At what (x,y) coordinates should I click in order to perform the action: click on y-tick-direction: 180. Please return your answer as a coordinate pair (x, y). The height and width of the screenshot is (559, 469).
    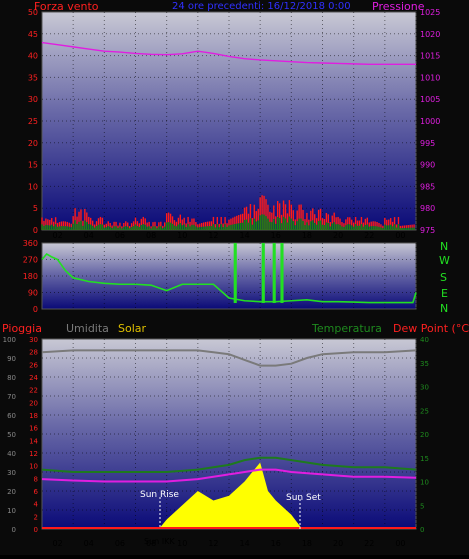
    Looking at the image, I should click on (30, 276).